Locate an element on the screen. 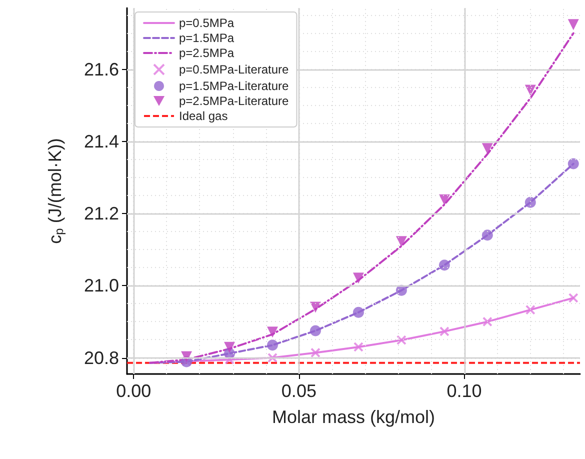  y-tick-label: 21.2 is located at coordinates (101, 214).